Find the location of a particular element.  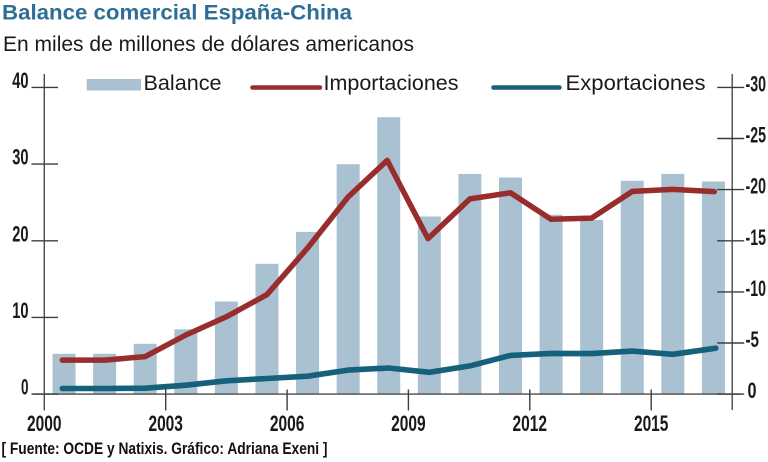

svg-text: -5 is located at coordinates (753, 339).